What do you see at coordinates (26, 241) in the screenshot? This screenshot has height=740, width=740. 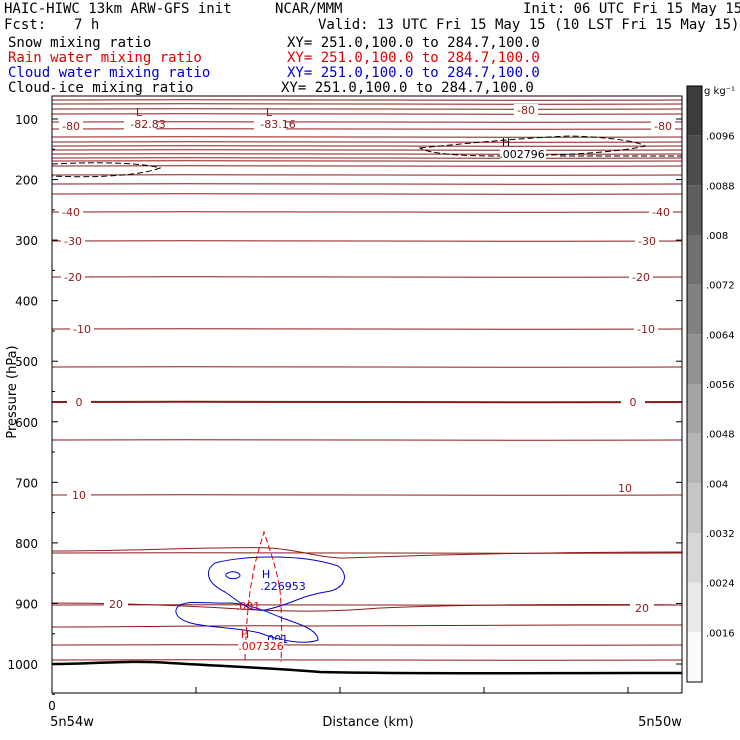 I see `y-tick-label: 300` at bounding box center [26, 241].